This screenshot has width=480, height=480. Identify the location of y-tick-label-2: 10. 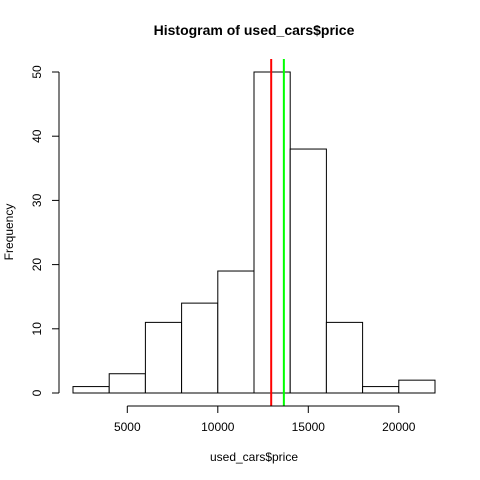
(37, 329).